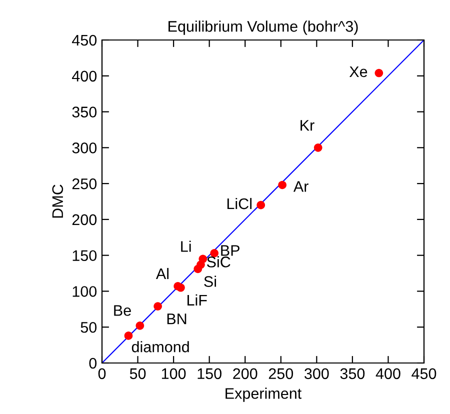  I want to click on x-tick-label: 250, so click(281, 374).